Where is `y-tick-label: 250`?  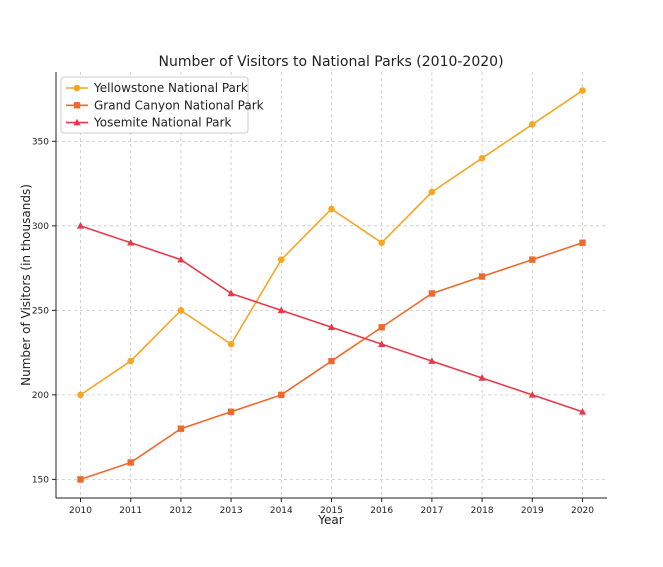 y-tick-label: 250 is located at coordinates (40, 311).